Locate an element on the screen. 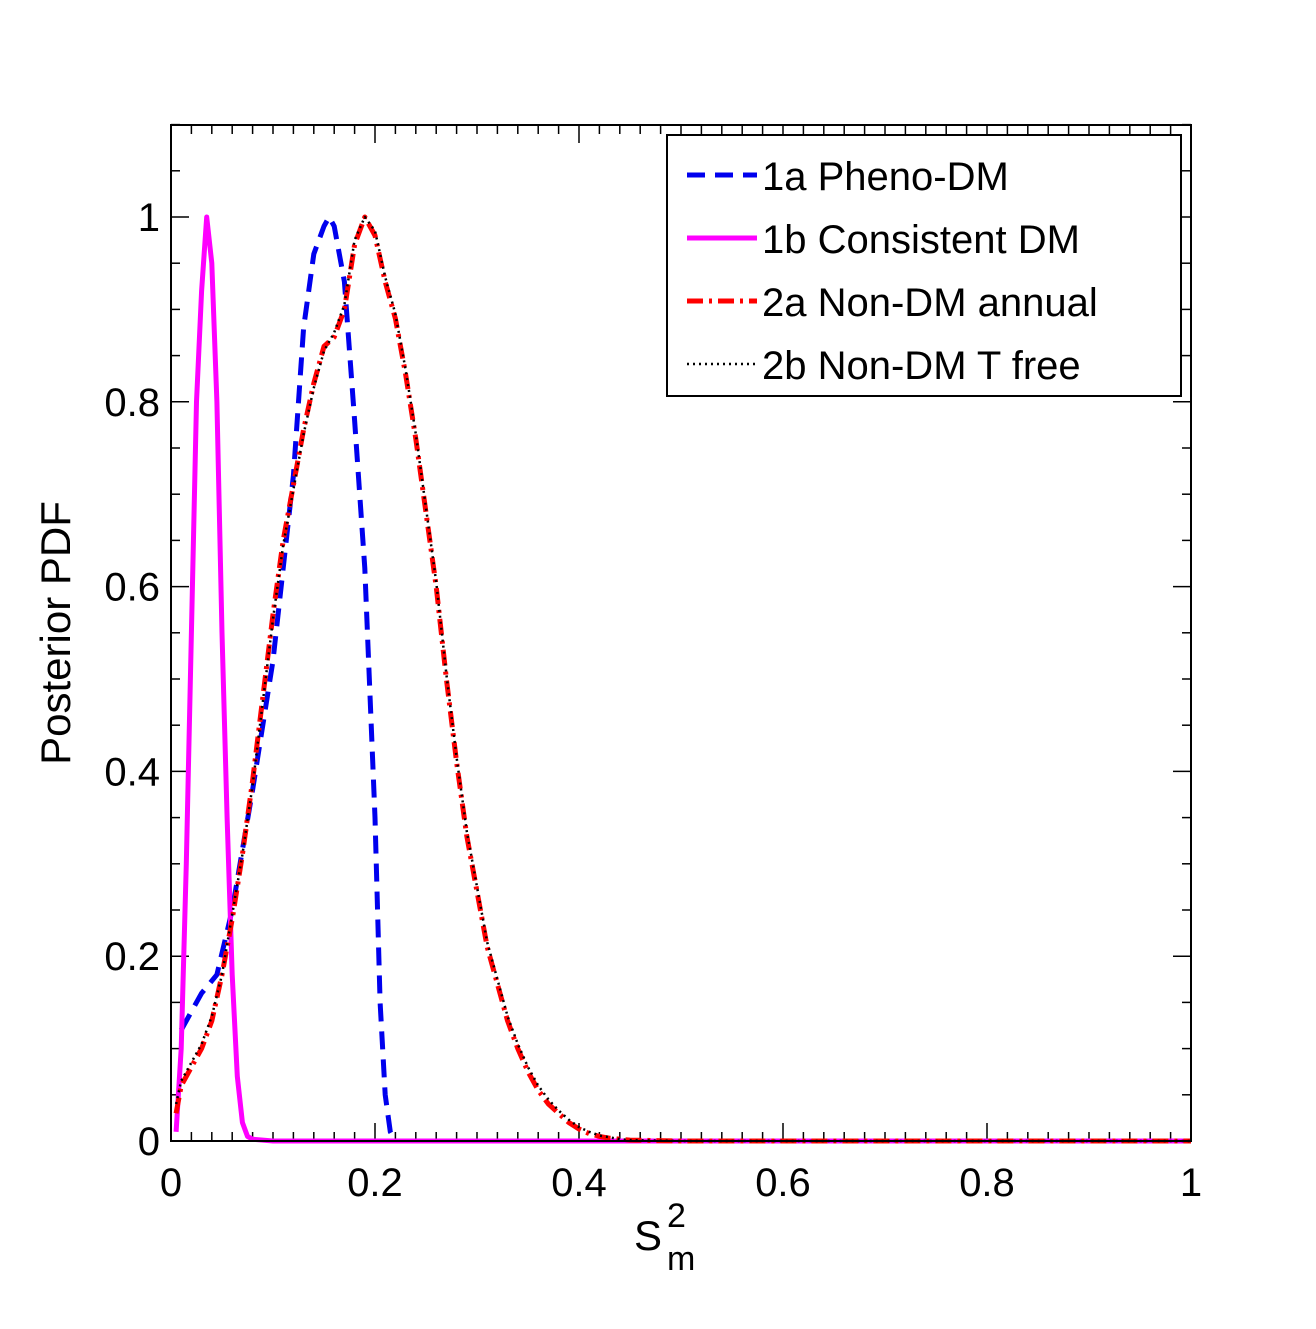 The height and width of the screenshot is (1329, 1316). y-tick-label: 0.8 is located at coordinates (132, 403).